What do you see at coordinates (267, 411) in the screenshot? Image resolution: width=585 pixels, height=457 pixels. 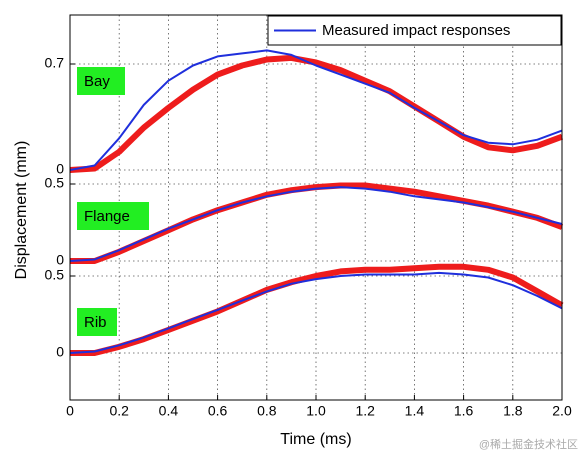 I see `x-tick-label: 0.8` at bounding box center [267, 411].